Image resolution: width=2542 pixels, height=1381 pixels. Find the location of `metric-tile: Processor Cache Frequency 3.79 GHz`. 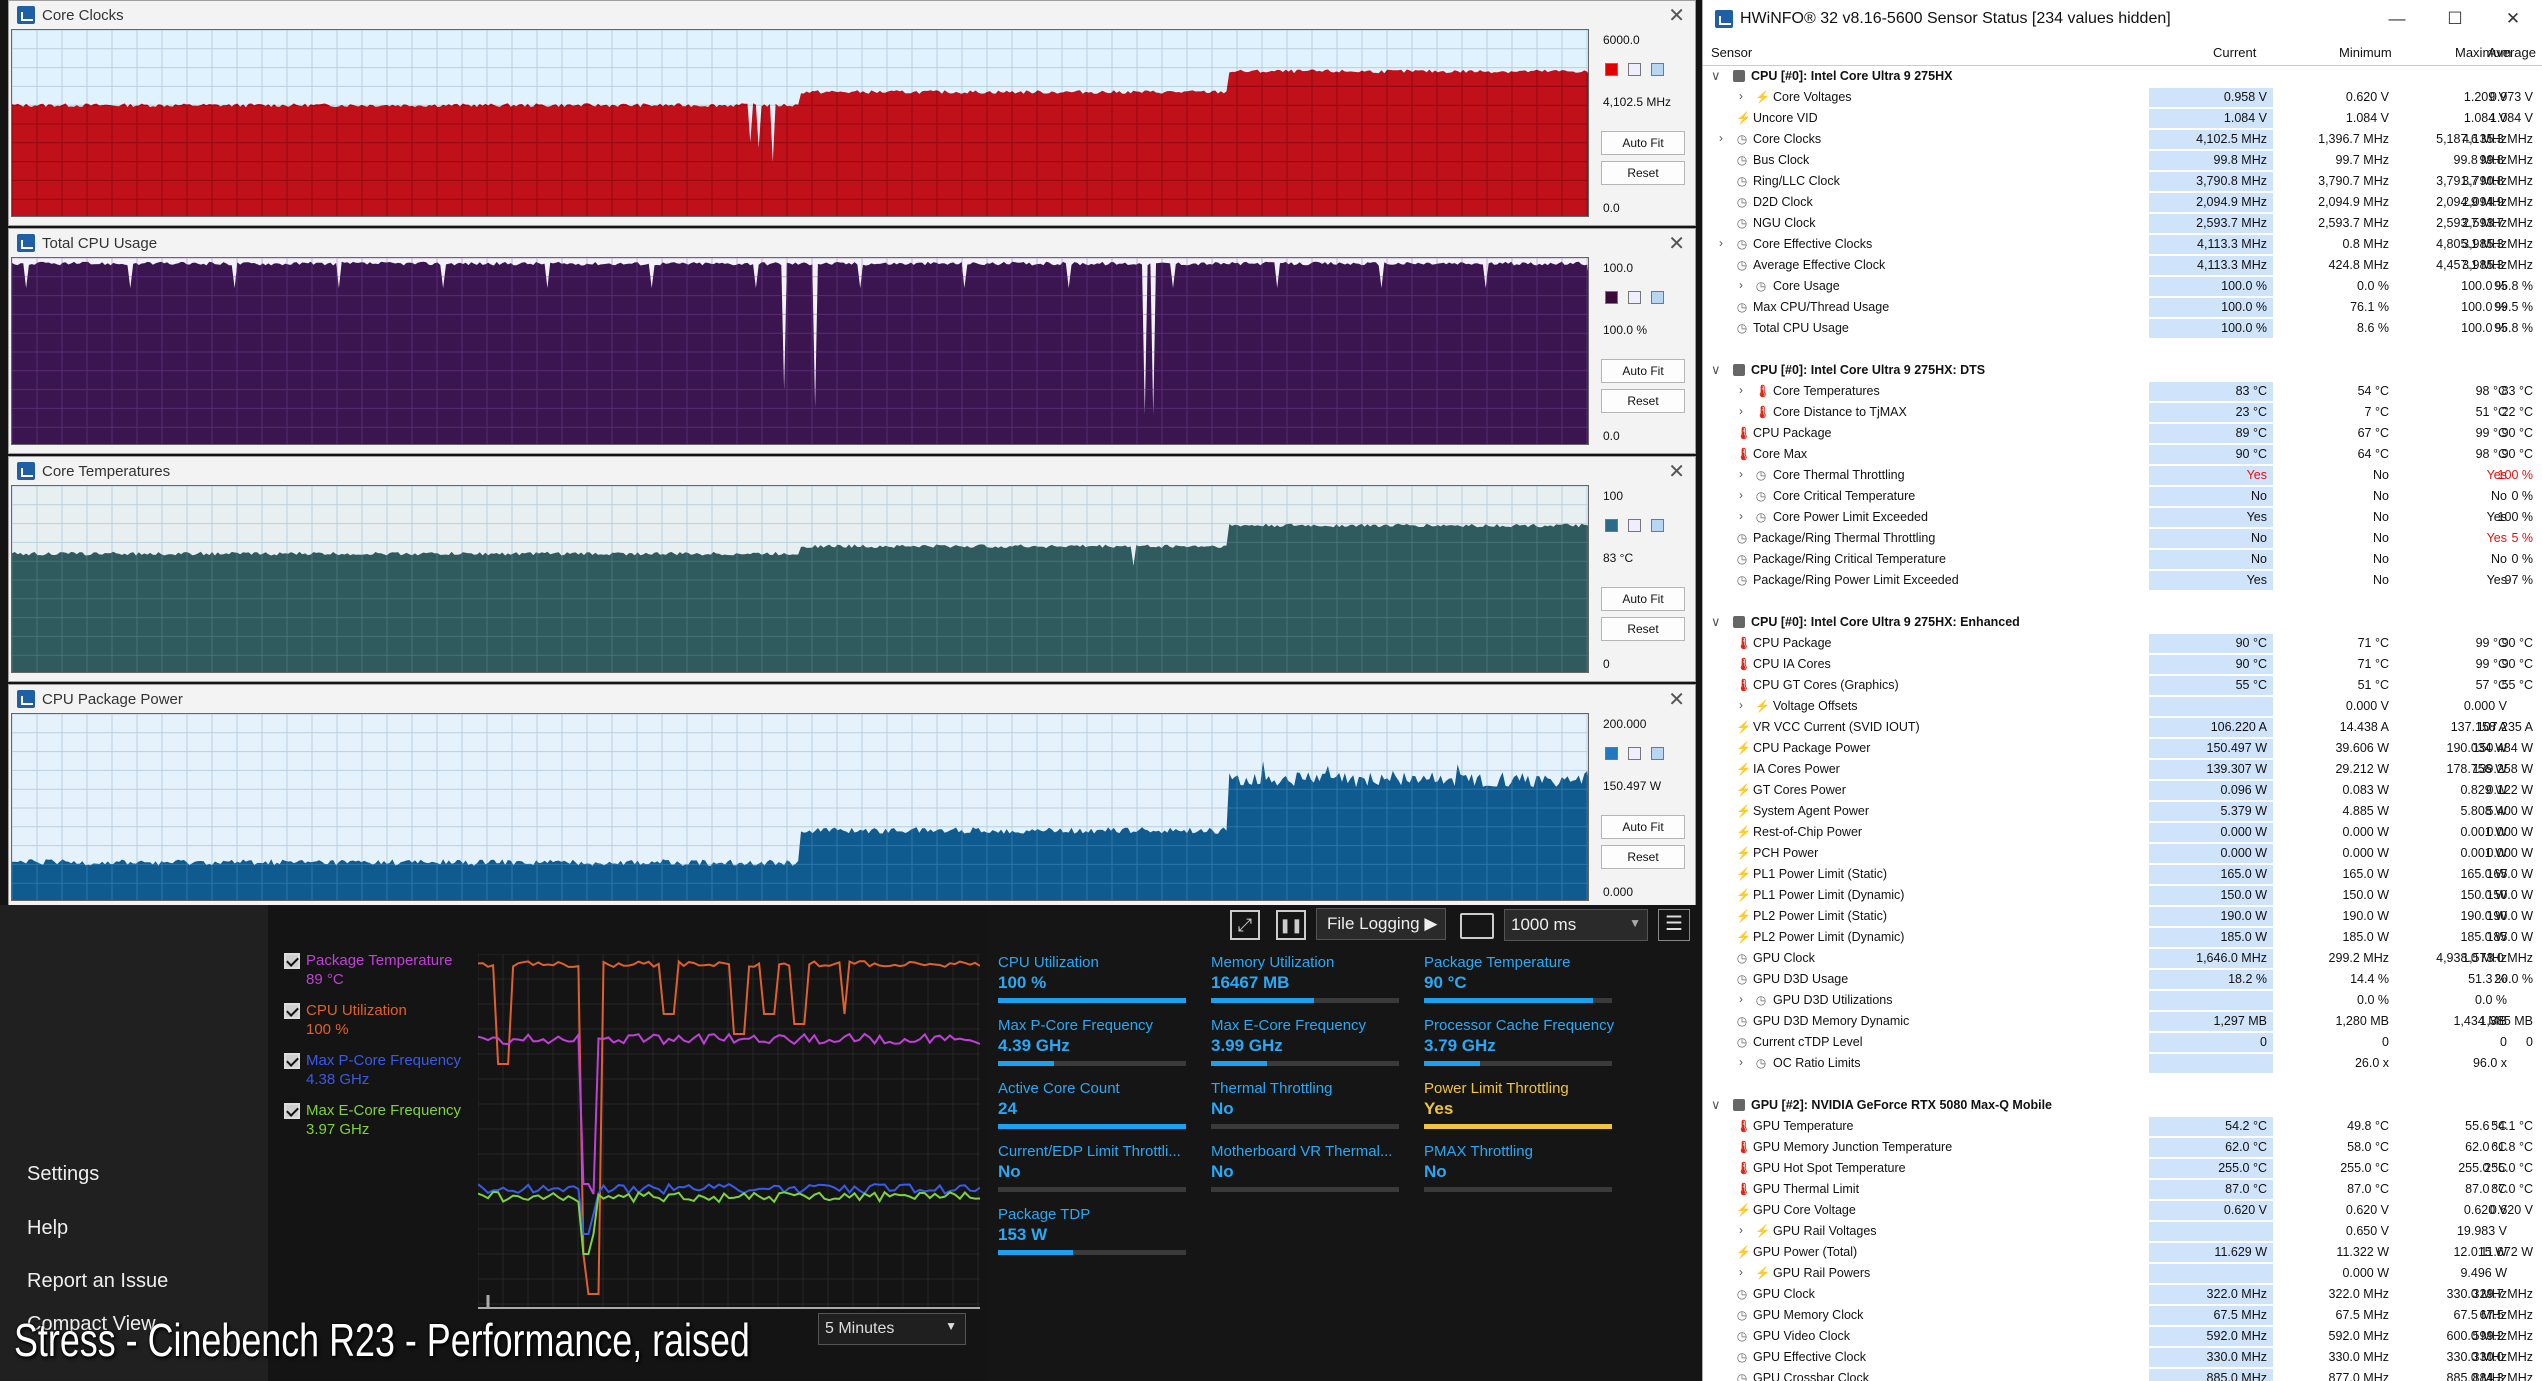

metric-tile: Processor Cache Frequency 3.79 GHz is located at coordinates (1519, 1047).